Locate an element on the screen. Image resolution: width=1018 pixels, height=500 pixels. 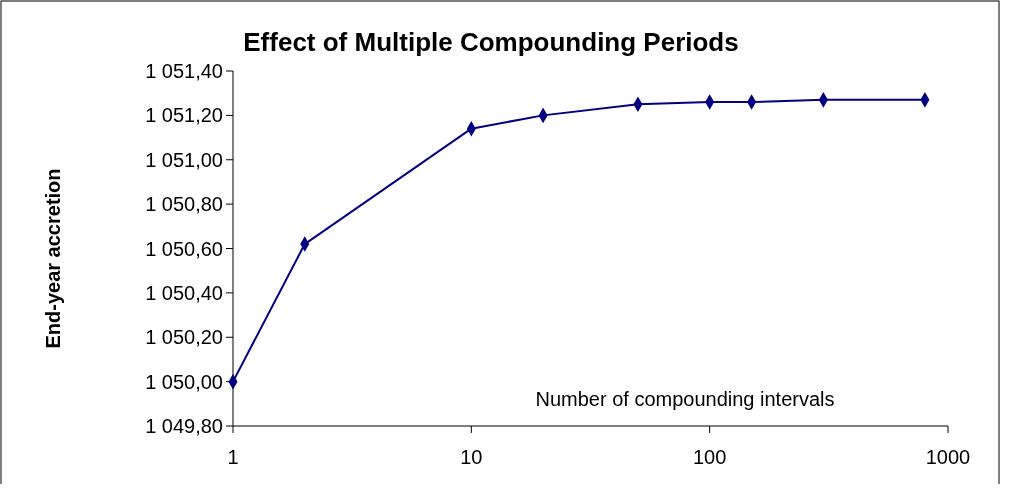
y-tick-label: 1 050,20 is located at coordinates (184, 337).